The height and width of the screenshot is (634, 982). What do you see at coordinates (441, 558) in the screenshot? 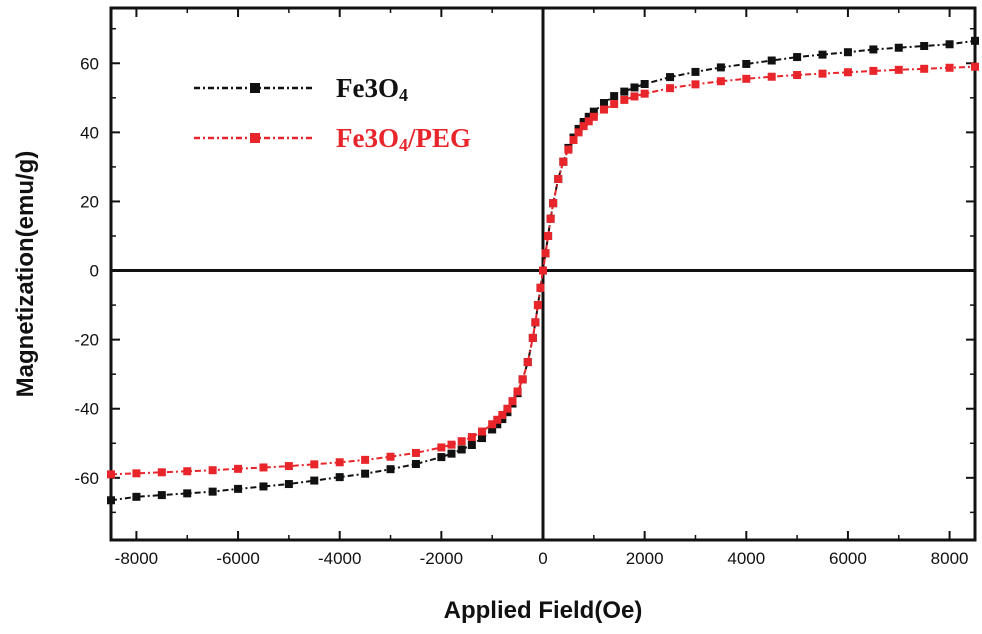
I see `x-tick-label: -2000` at bounding box center [441, 558].